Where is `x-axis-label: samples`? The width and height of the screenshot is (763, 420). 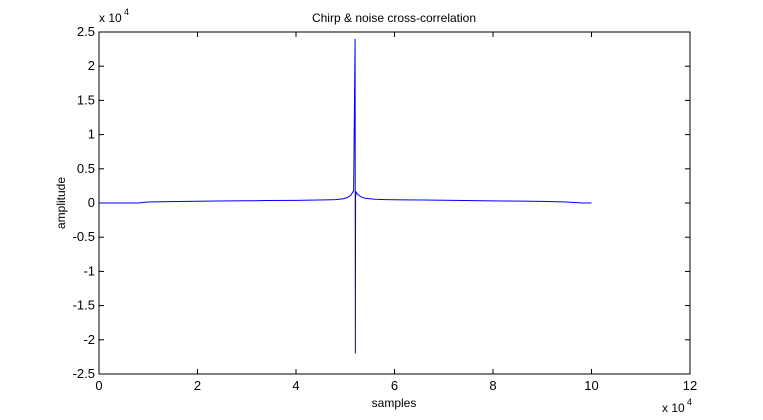
x-axis-label: samples is located at coordinates (394, 403).